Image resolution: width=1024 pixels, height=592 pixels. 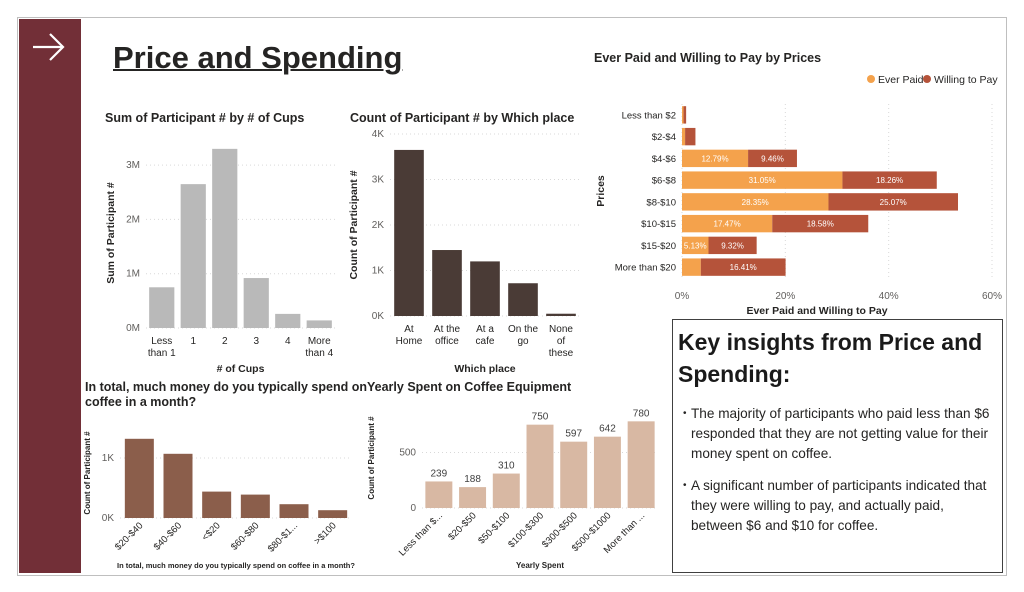 I want to click on y-tick-label: 3M, so click(x=133, y=165).